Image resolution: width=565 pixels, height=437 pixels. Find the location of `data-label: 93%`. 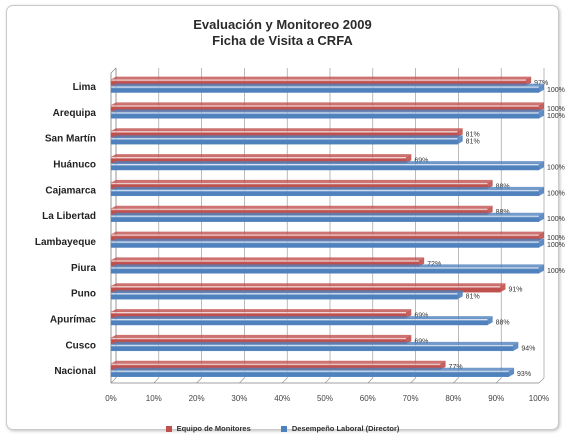

data-label: 93% is located at coordinates (524, 374).